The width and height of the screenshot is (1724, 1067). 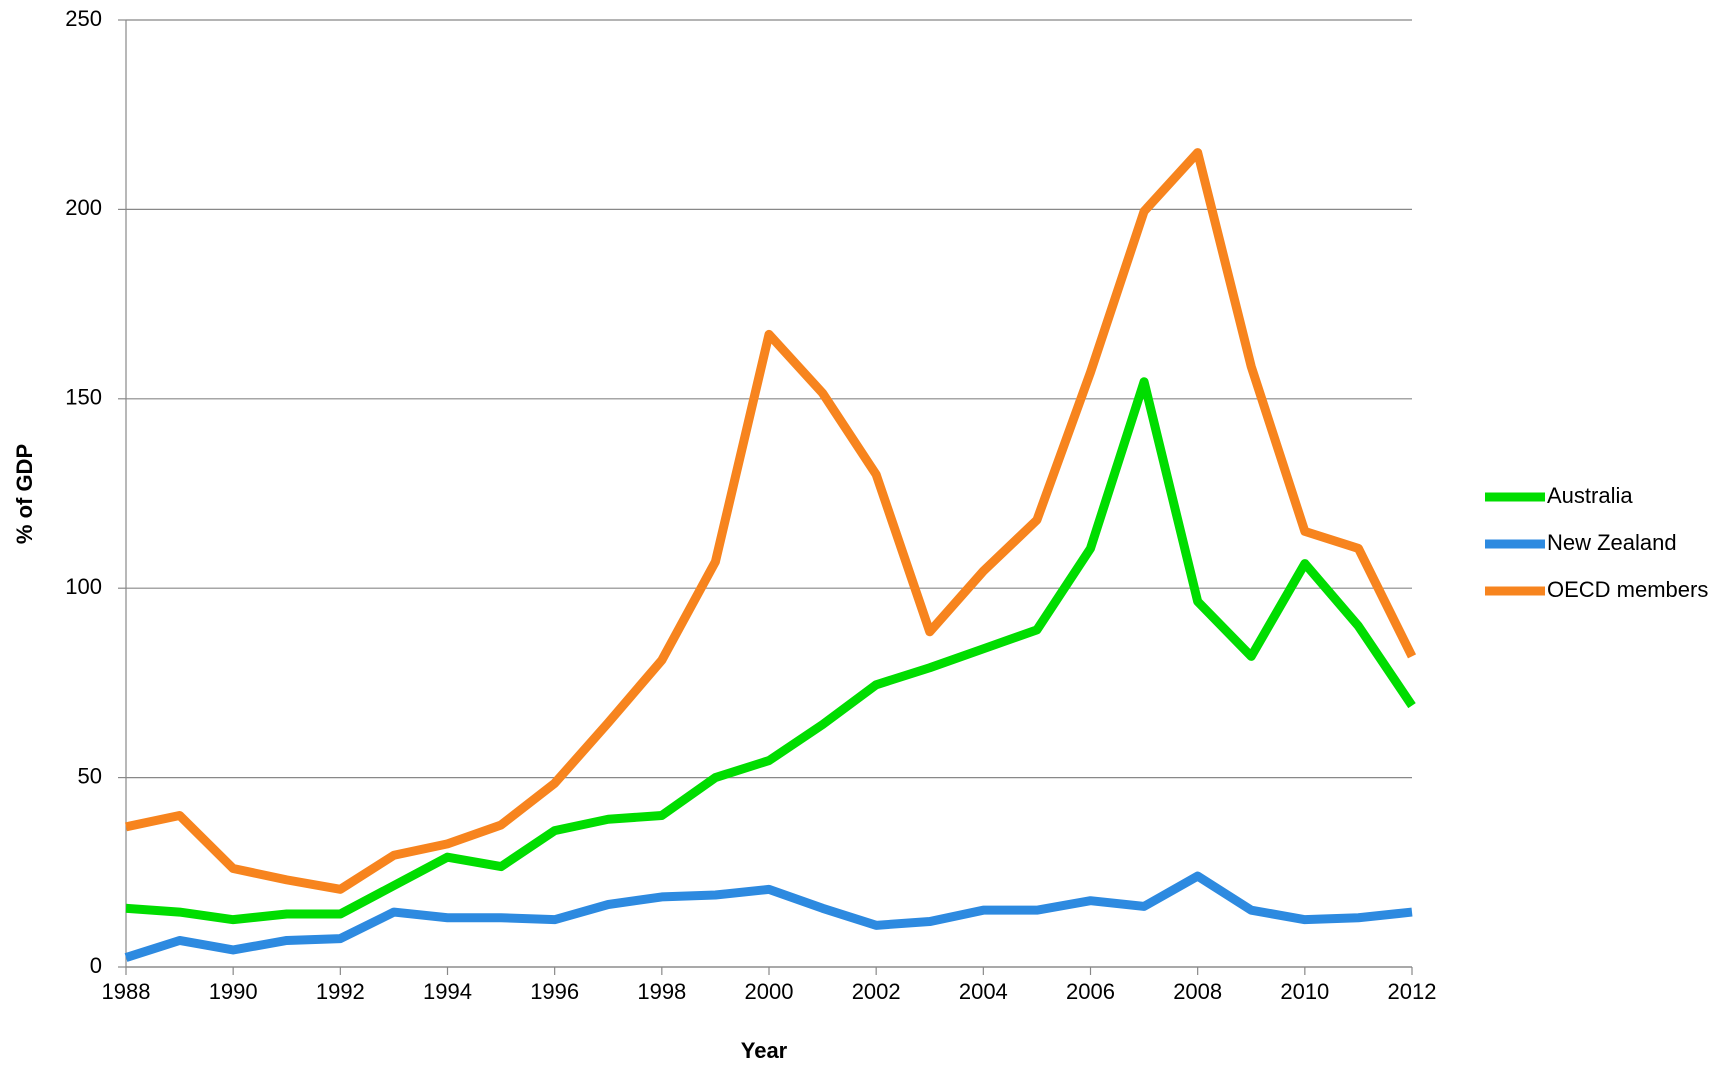 I want to click on y-tick-label: 250, so click(x=83, y=18).